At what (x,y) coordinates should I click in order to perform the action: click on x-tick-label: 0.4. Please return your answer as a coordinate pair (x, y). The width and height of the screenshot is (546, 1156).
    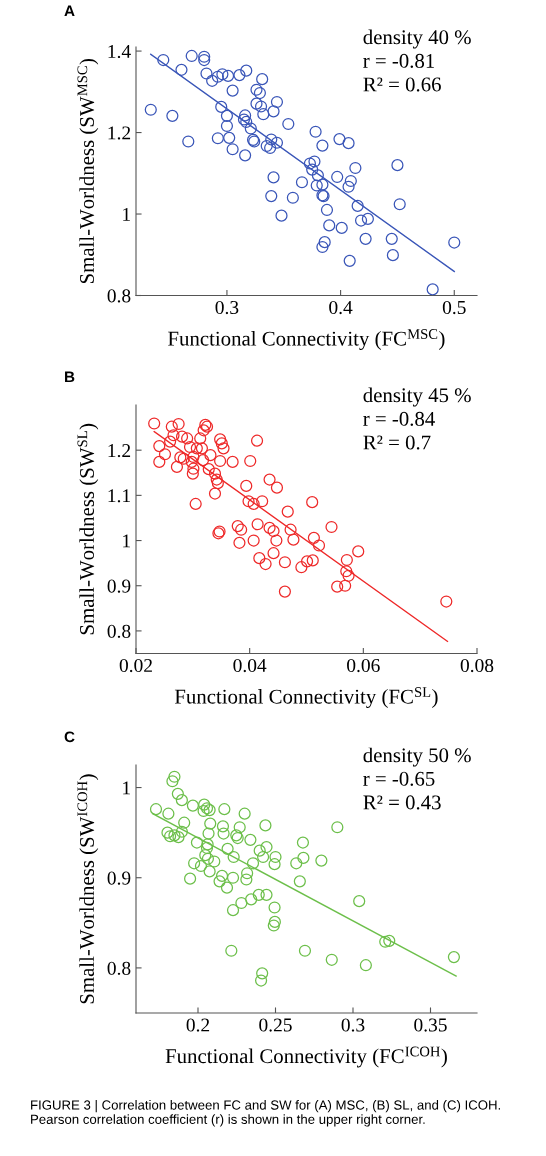
    Looking at the image, I should click on (341, 307).